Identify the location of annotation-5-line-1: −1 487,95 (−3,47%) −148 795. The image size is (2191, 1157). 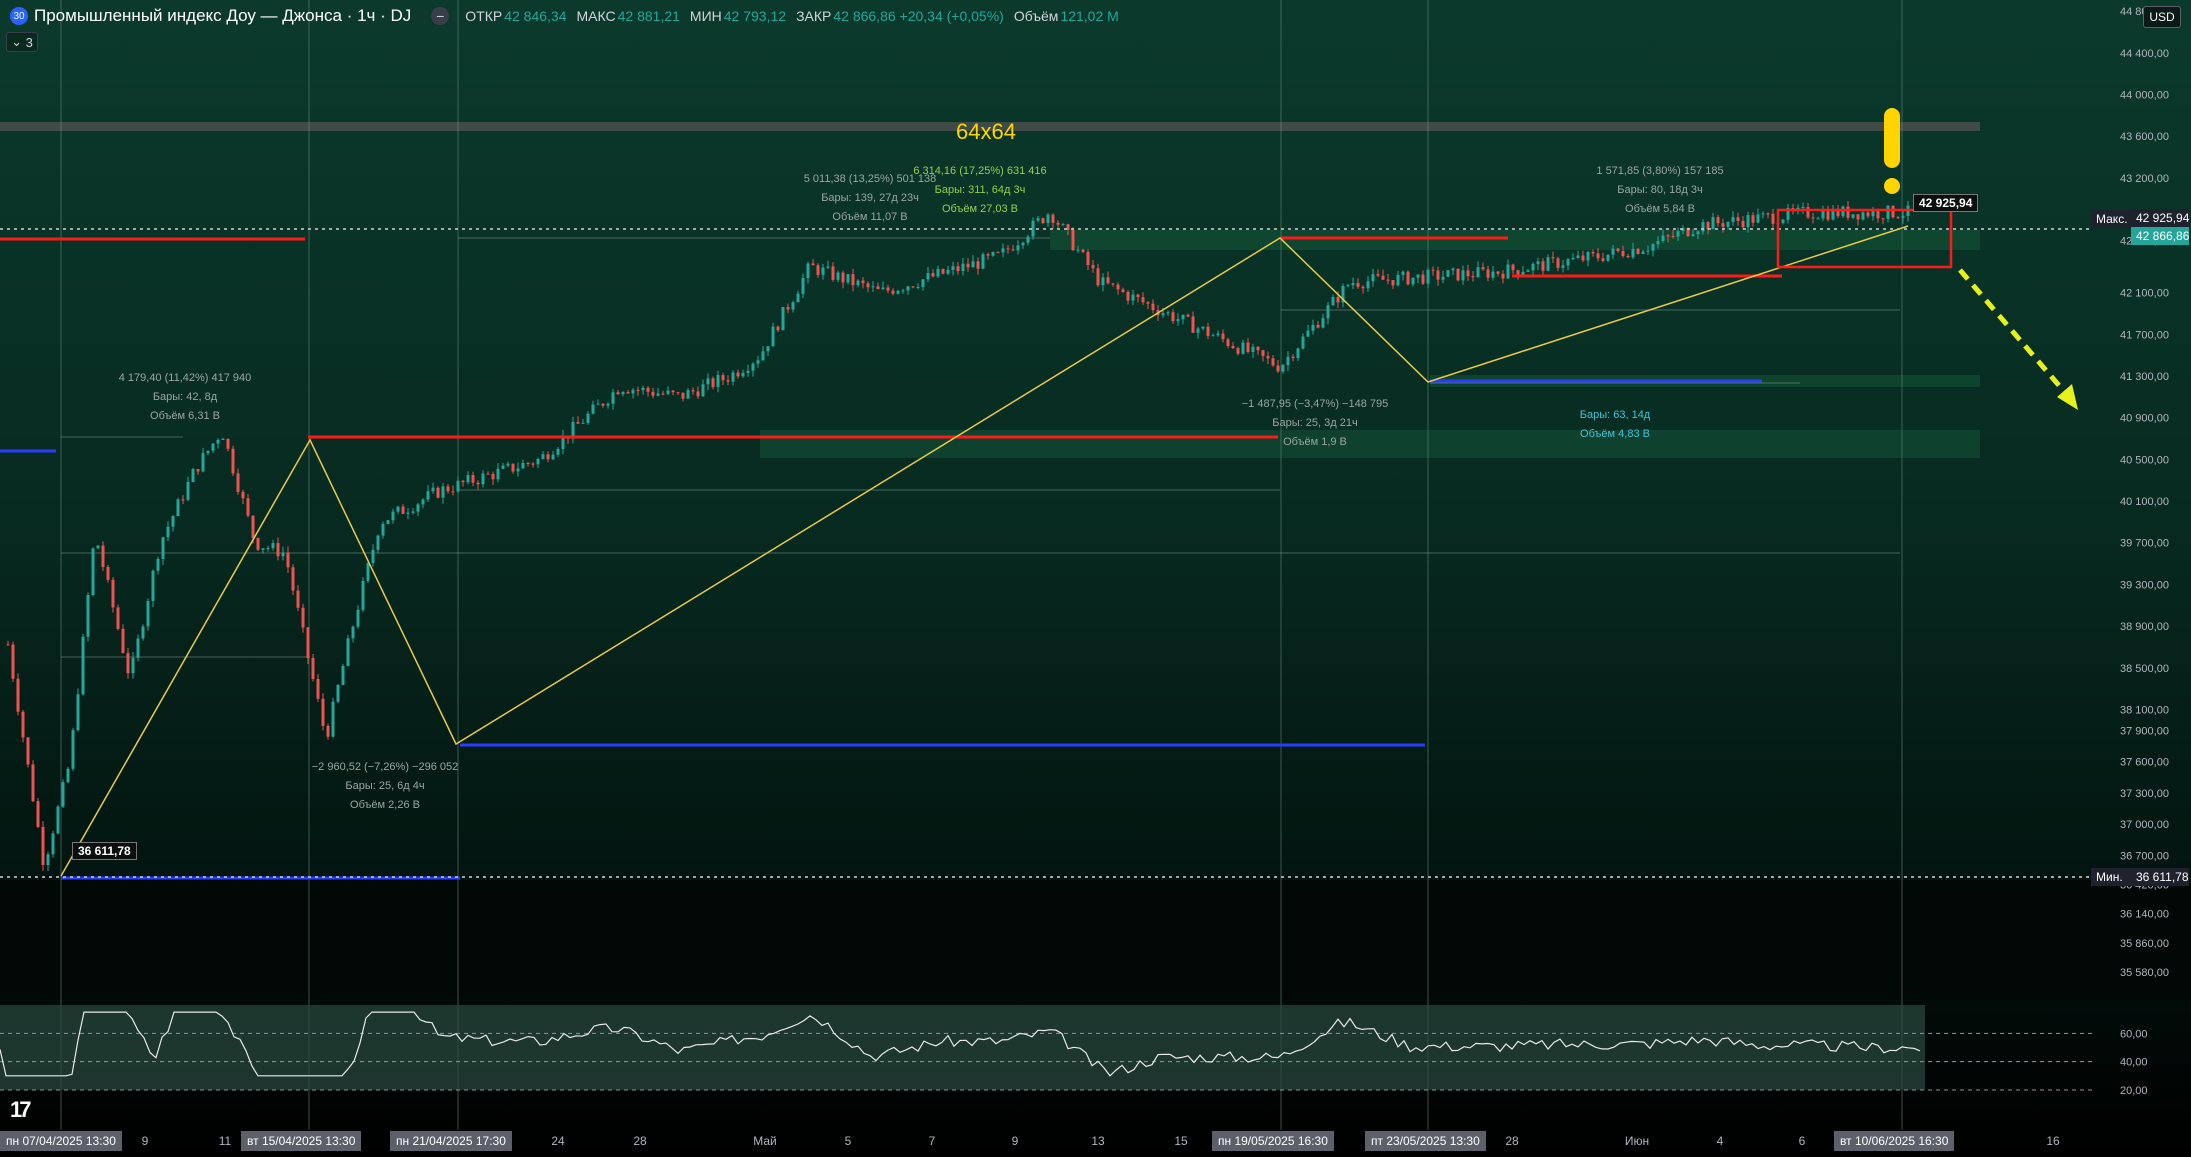
(1315, 404).